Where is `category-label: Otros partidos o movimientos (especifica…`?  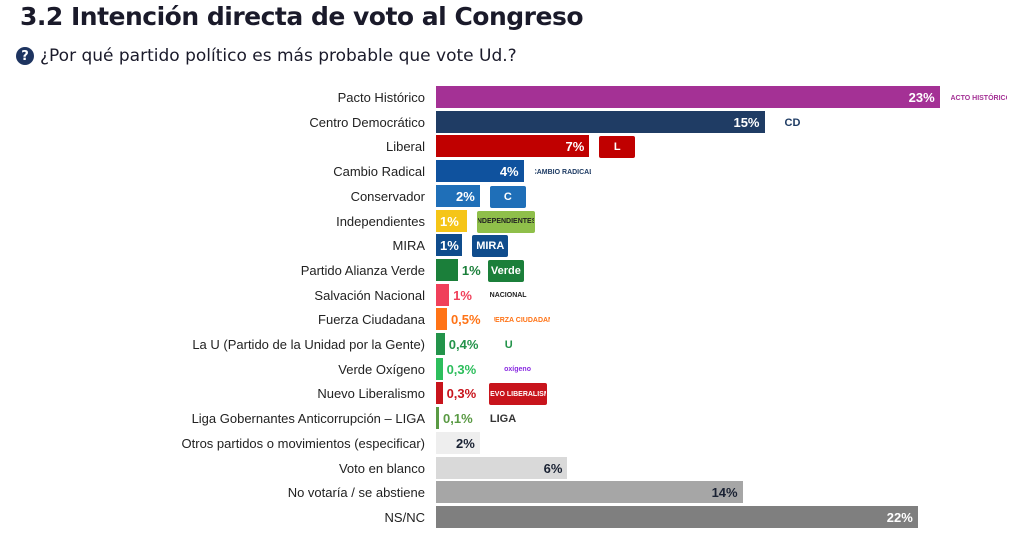
category-label: Otros partidos o movimientos (especifica… is located at coordinates (303, 443).